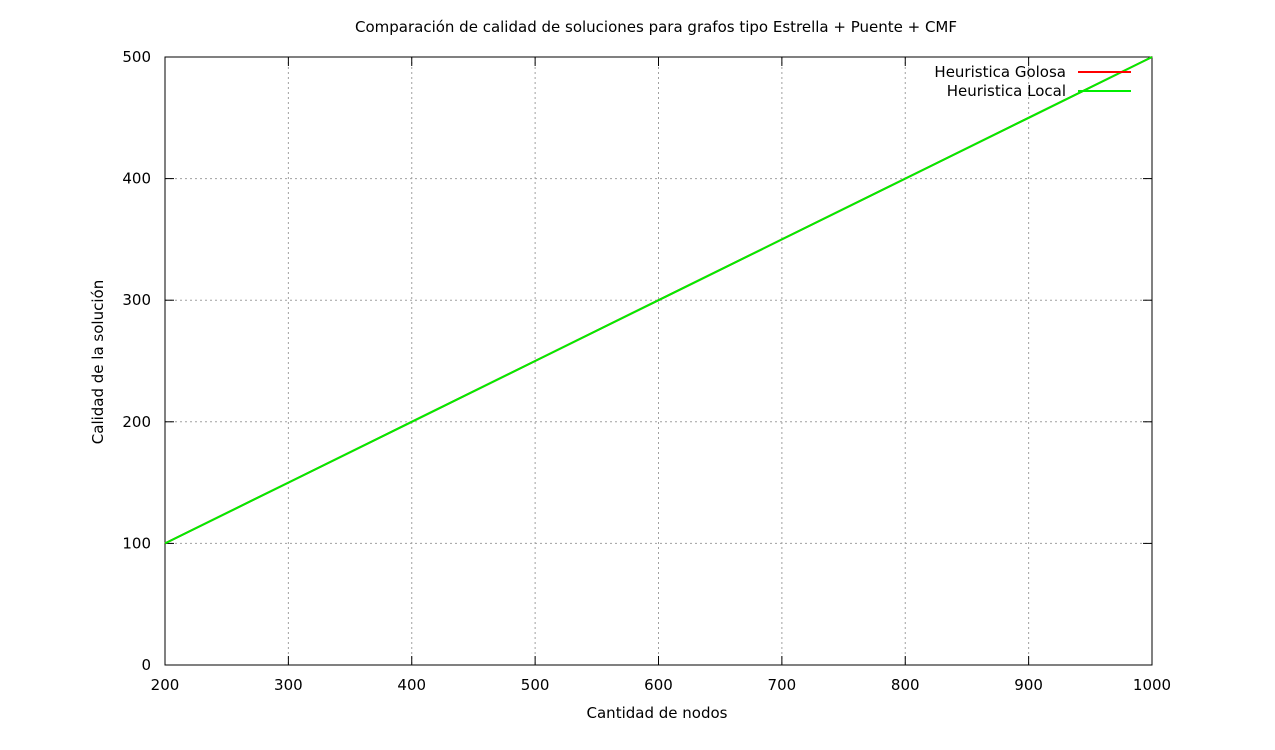 The width and height of the screenshot is (1275, 750). Describe the element at coordinates (136, 422) in the screenshot. I see `y-tick-label: 200` at that location.